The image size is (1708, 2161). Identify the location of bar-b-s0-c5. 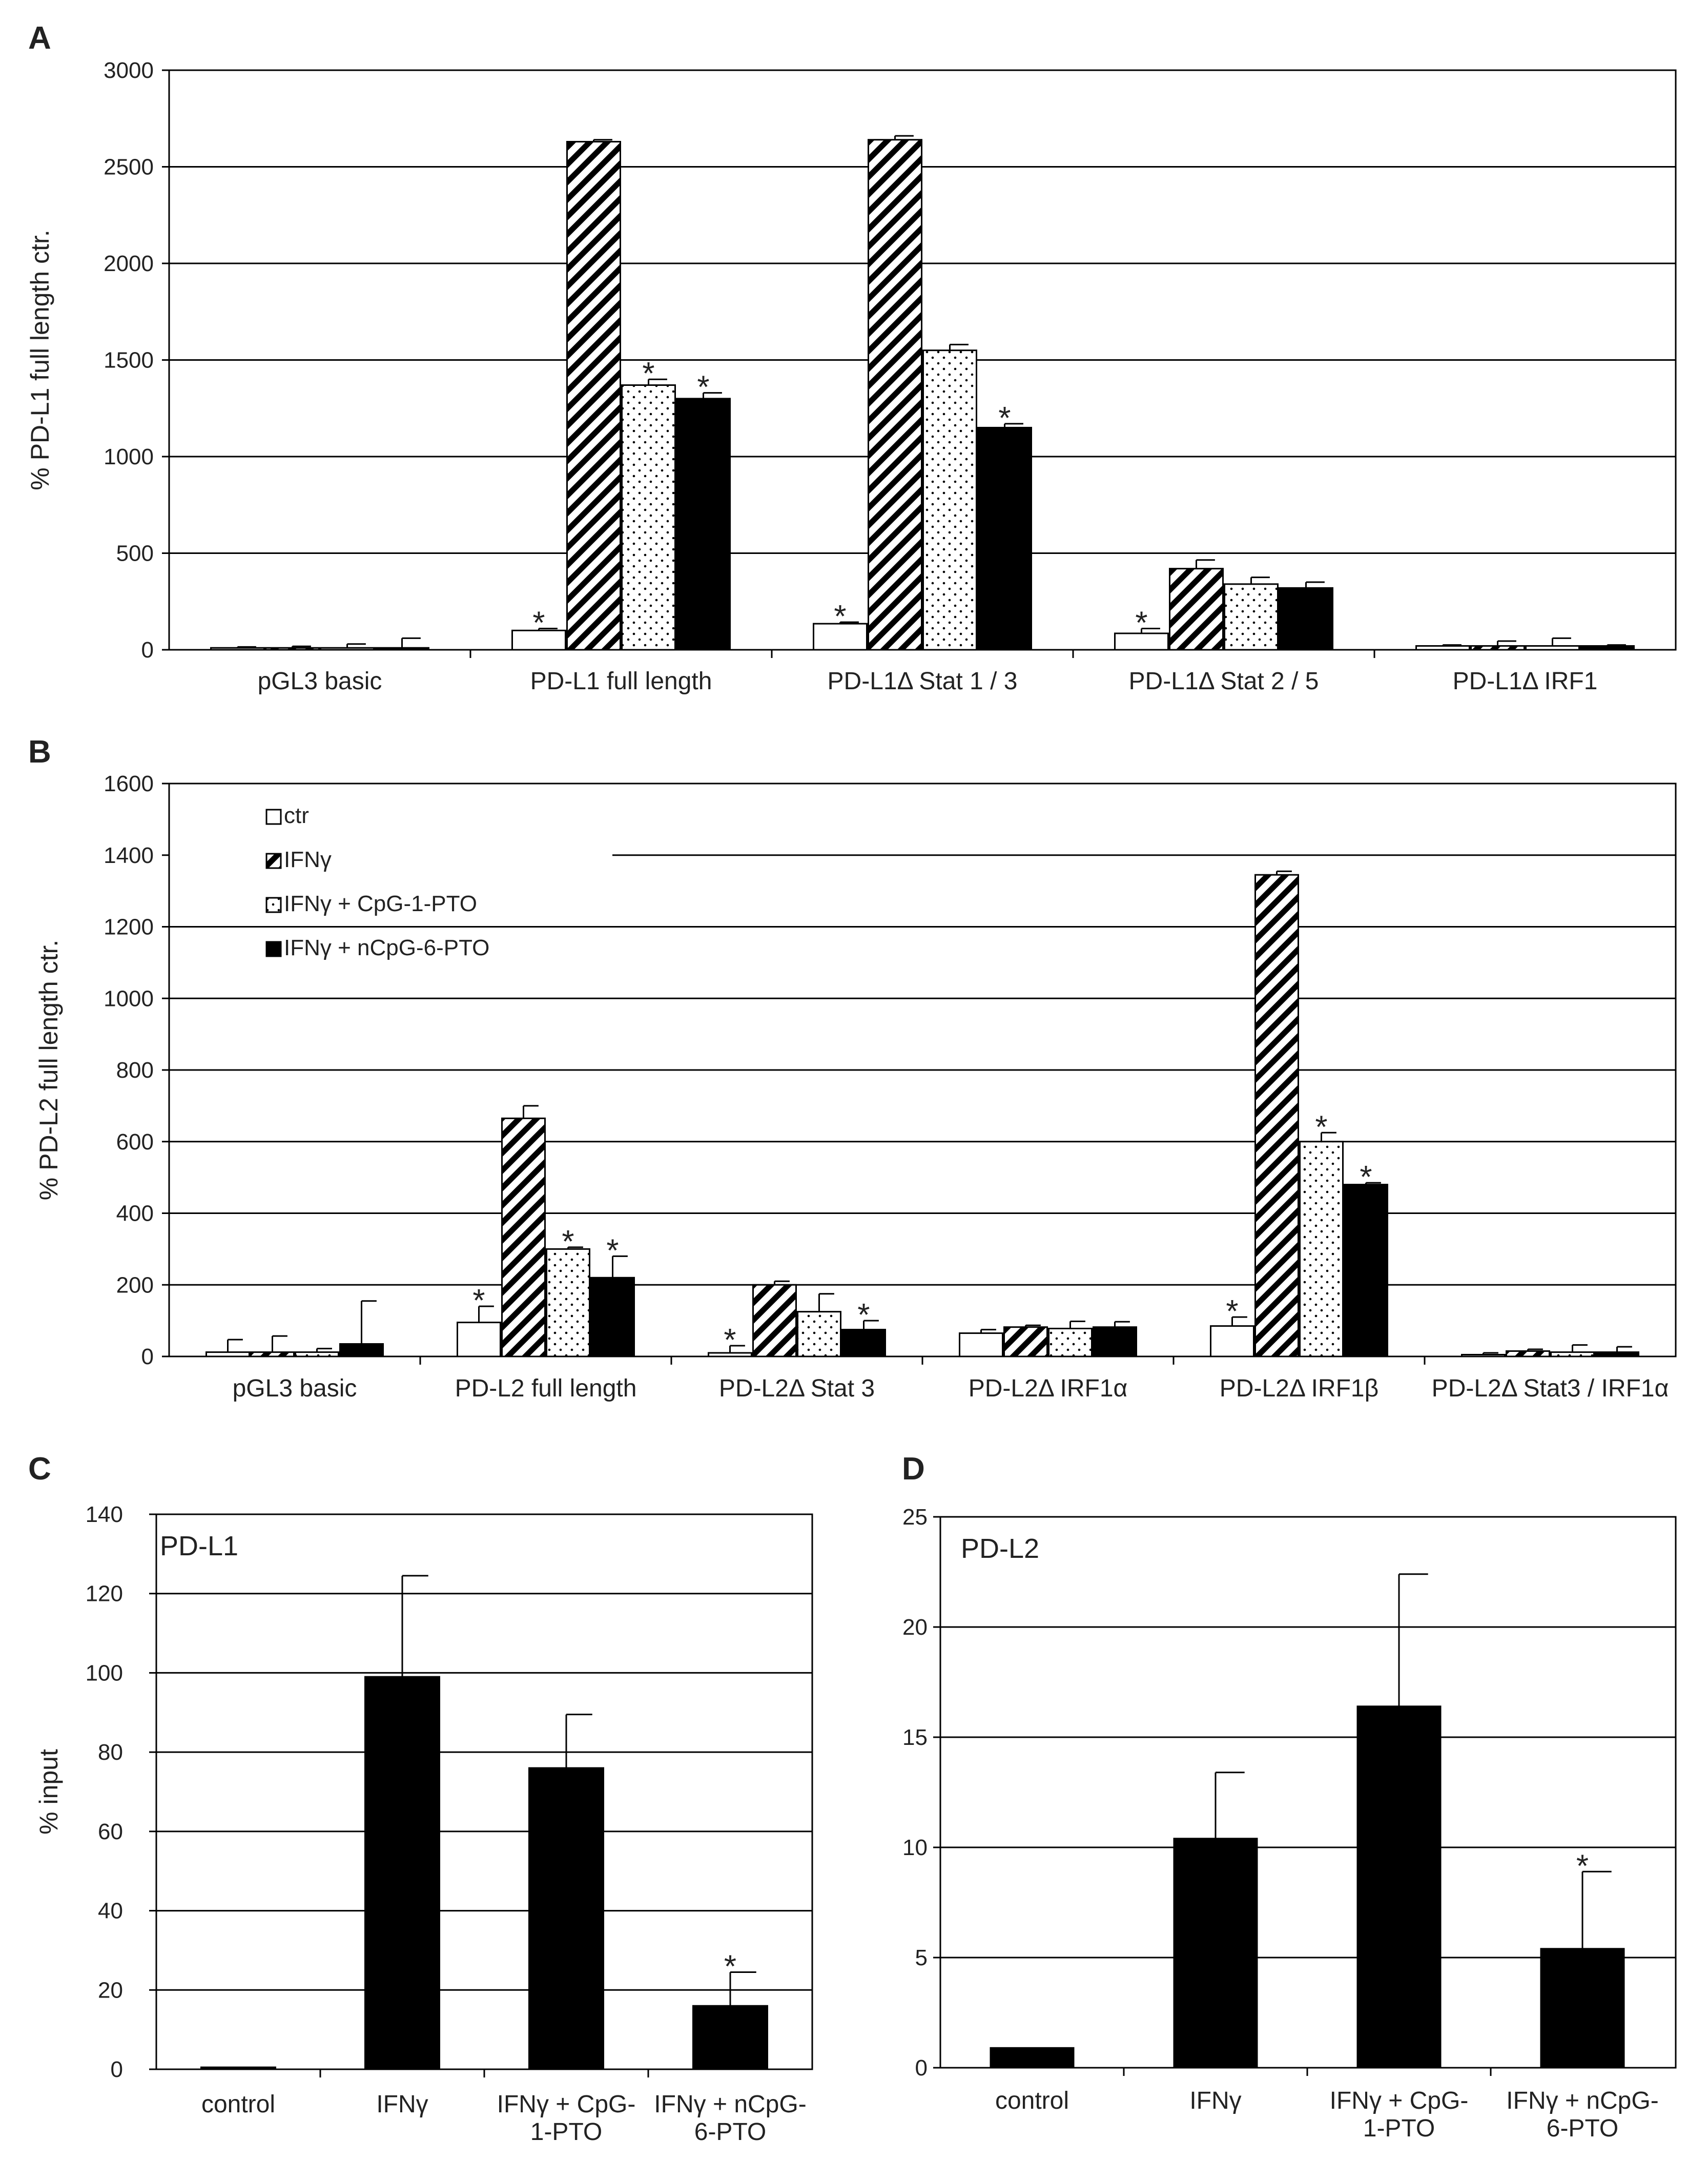
(1483, 1355).